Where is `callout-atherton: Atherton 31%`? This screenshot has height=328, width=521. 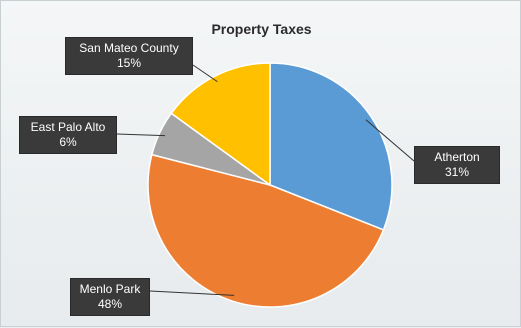 callout-atherton: Atherton 31% is located at coordinates (457, 165).